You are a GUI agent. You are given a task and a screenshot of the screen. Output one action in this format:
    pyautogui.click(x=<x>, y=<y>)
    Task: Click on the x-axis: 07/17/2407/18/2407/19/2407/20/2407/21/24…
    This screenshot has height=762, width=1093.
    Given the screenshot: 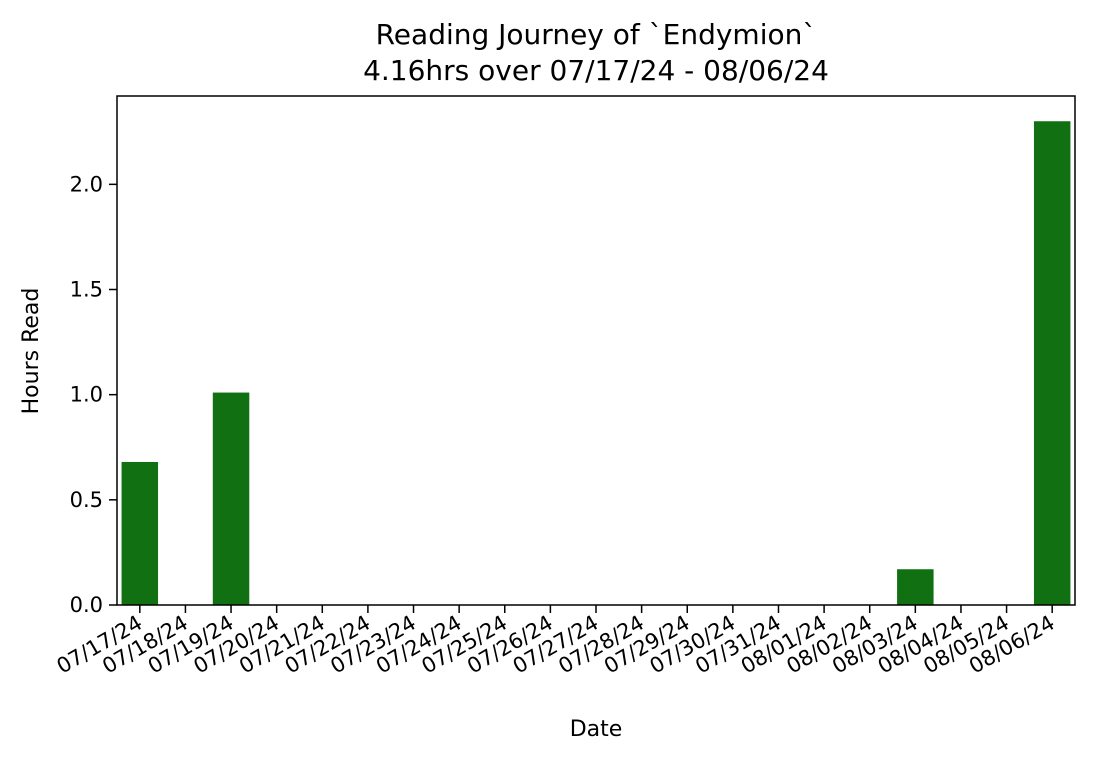 What is the action you would take?
    pyautogui.click(x=556, y=641)
    